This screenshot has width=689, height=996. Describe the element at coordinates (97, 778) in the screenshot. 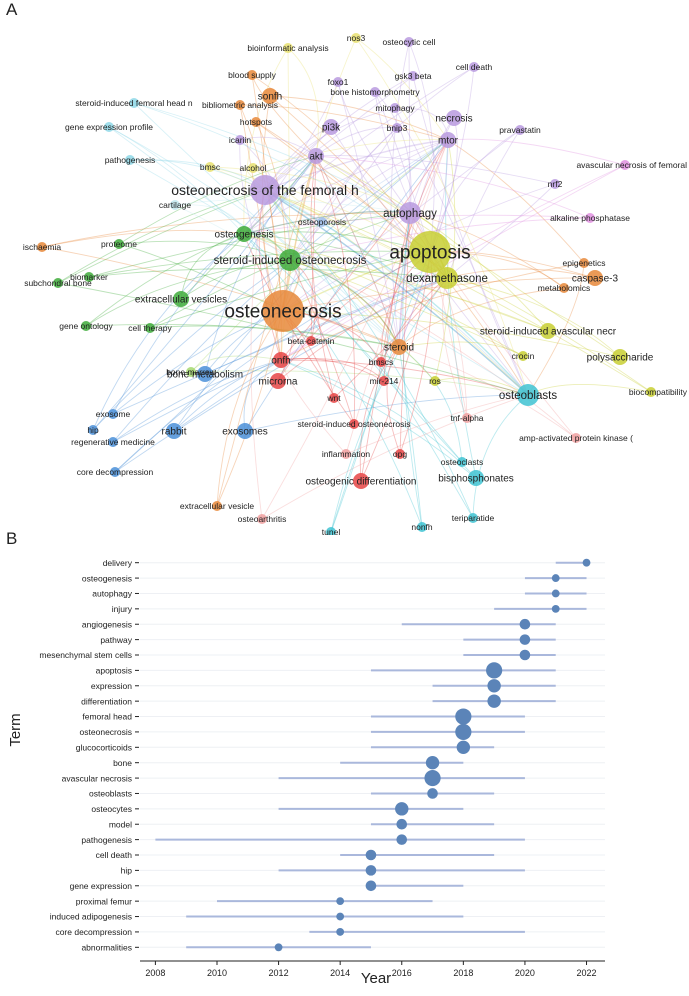

I see `y-tick-label: avascular necrosis` at that location.